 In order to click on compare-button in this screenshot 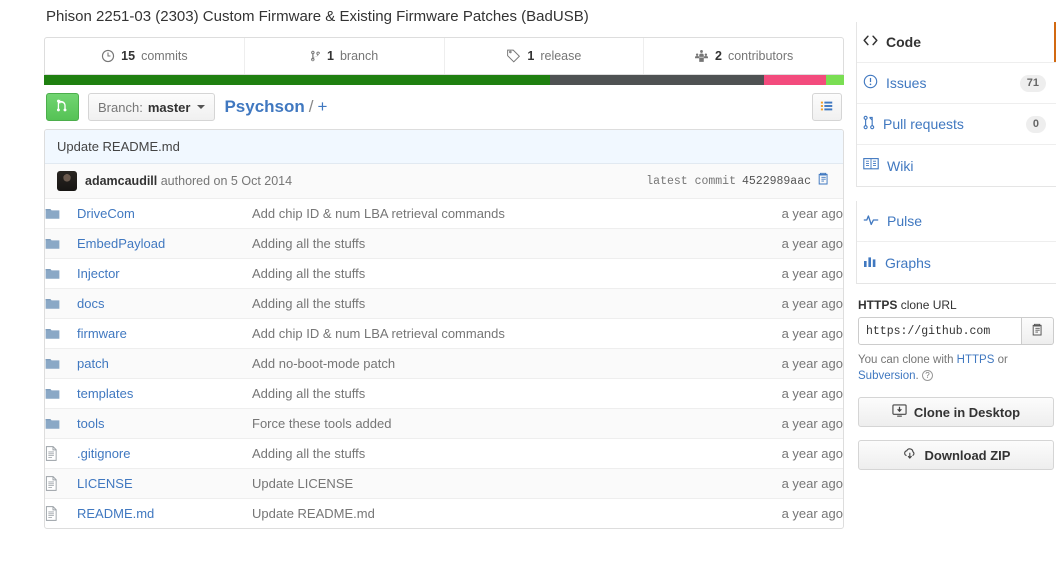, I will do `click(62, 107)`.